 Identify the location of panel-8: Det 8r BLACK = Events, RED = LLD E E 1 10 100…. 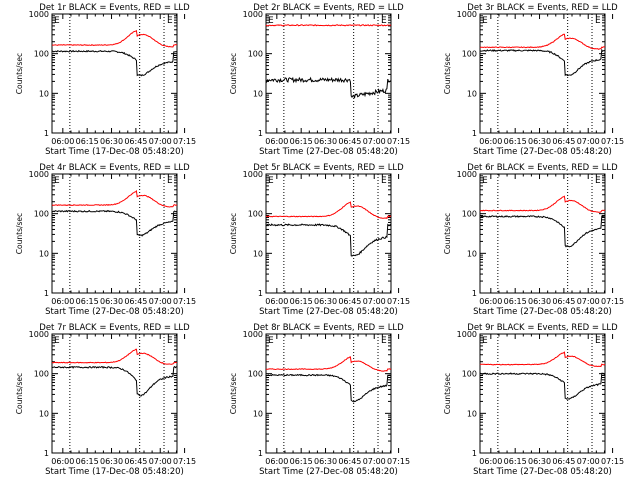
(319, 400).